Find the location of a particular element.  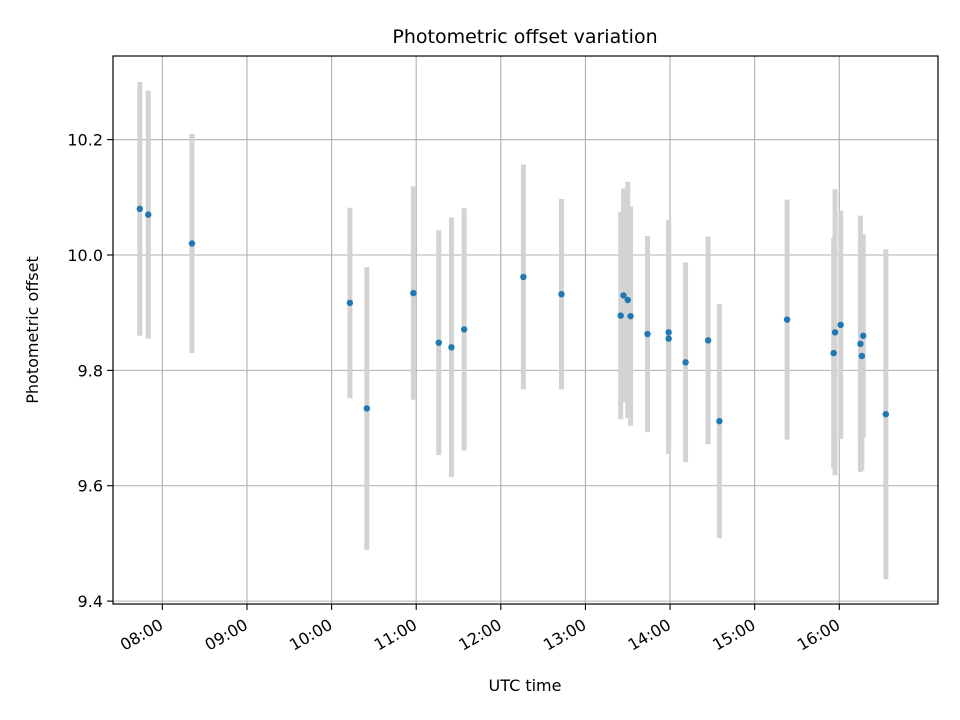

chart-title: Photometric offset variation is located at coordinates (524, 37).